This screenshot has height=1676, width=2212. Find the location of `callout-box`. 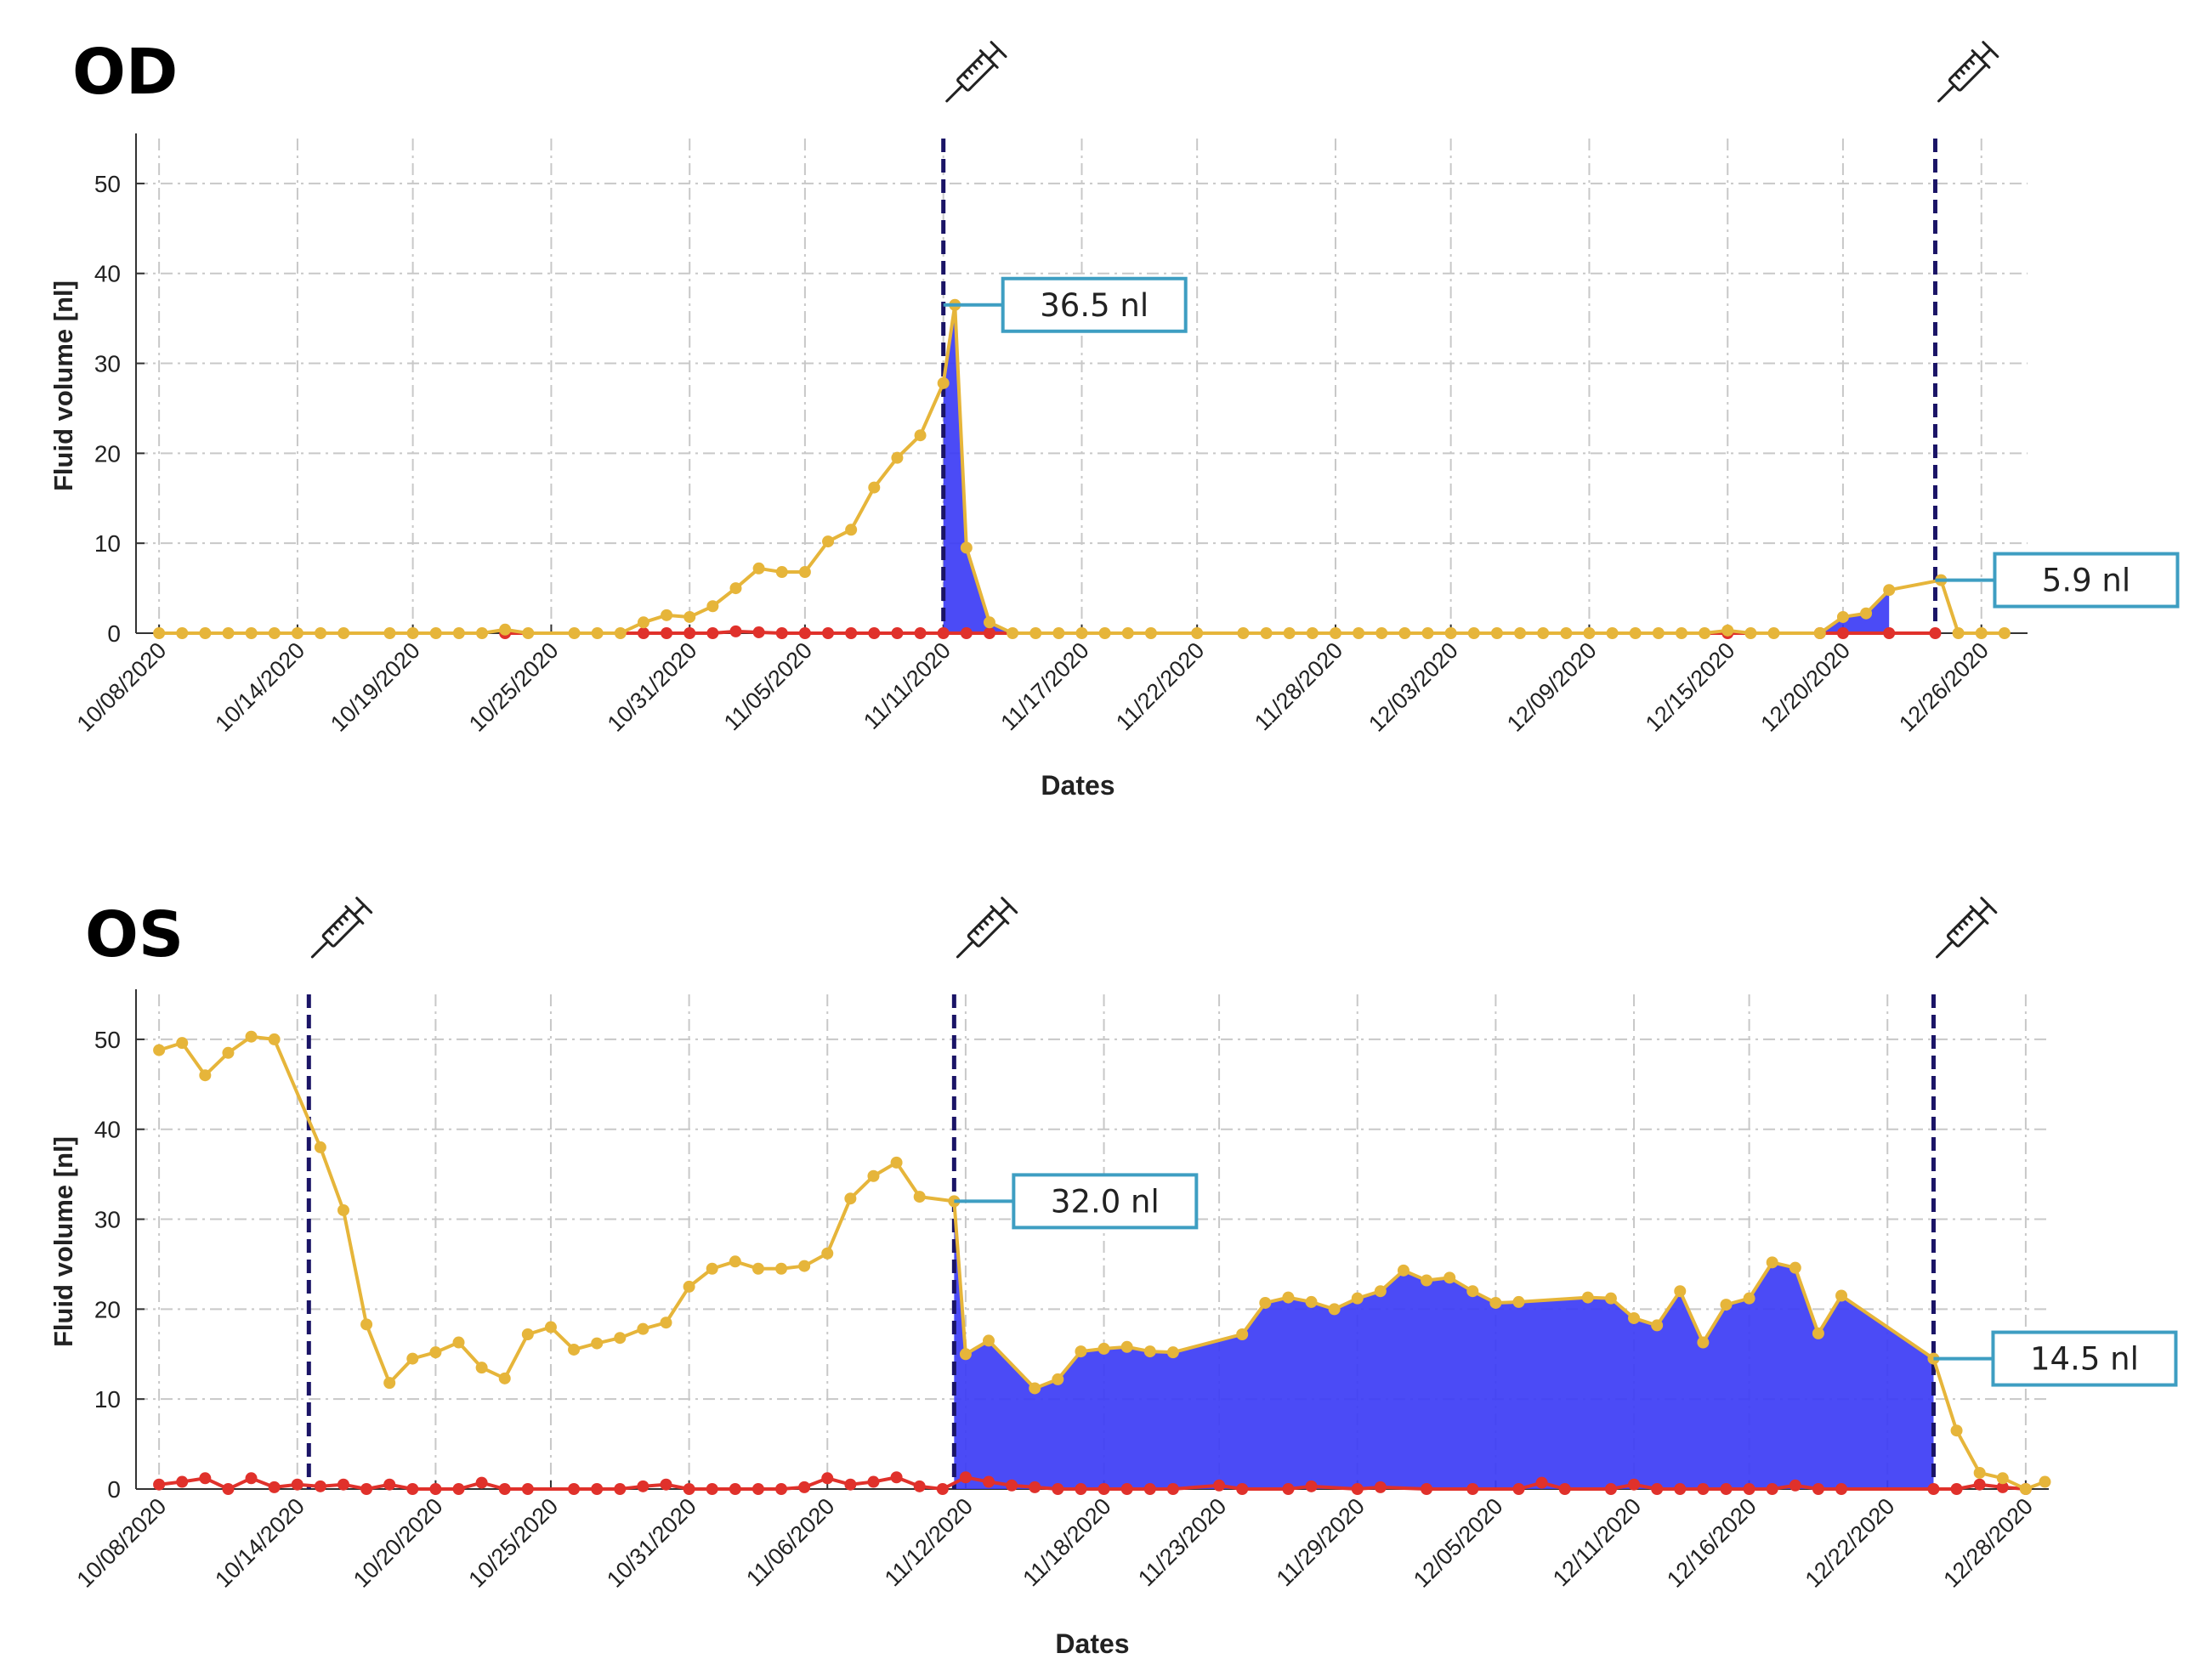

callout-box is located at coordinates (2086, 580).